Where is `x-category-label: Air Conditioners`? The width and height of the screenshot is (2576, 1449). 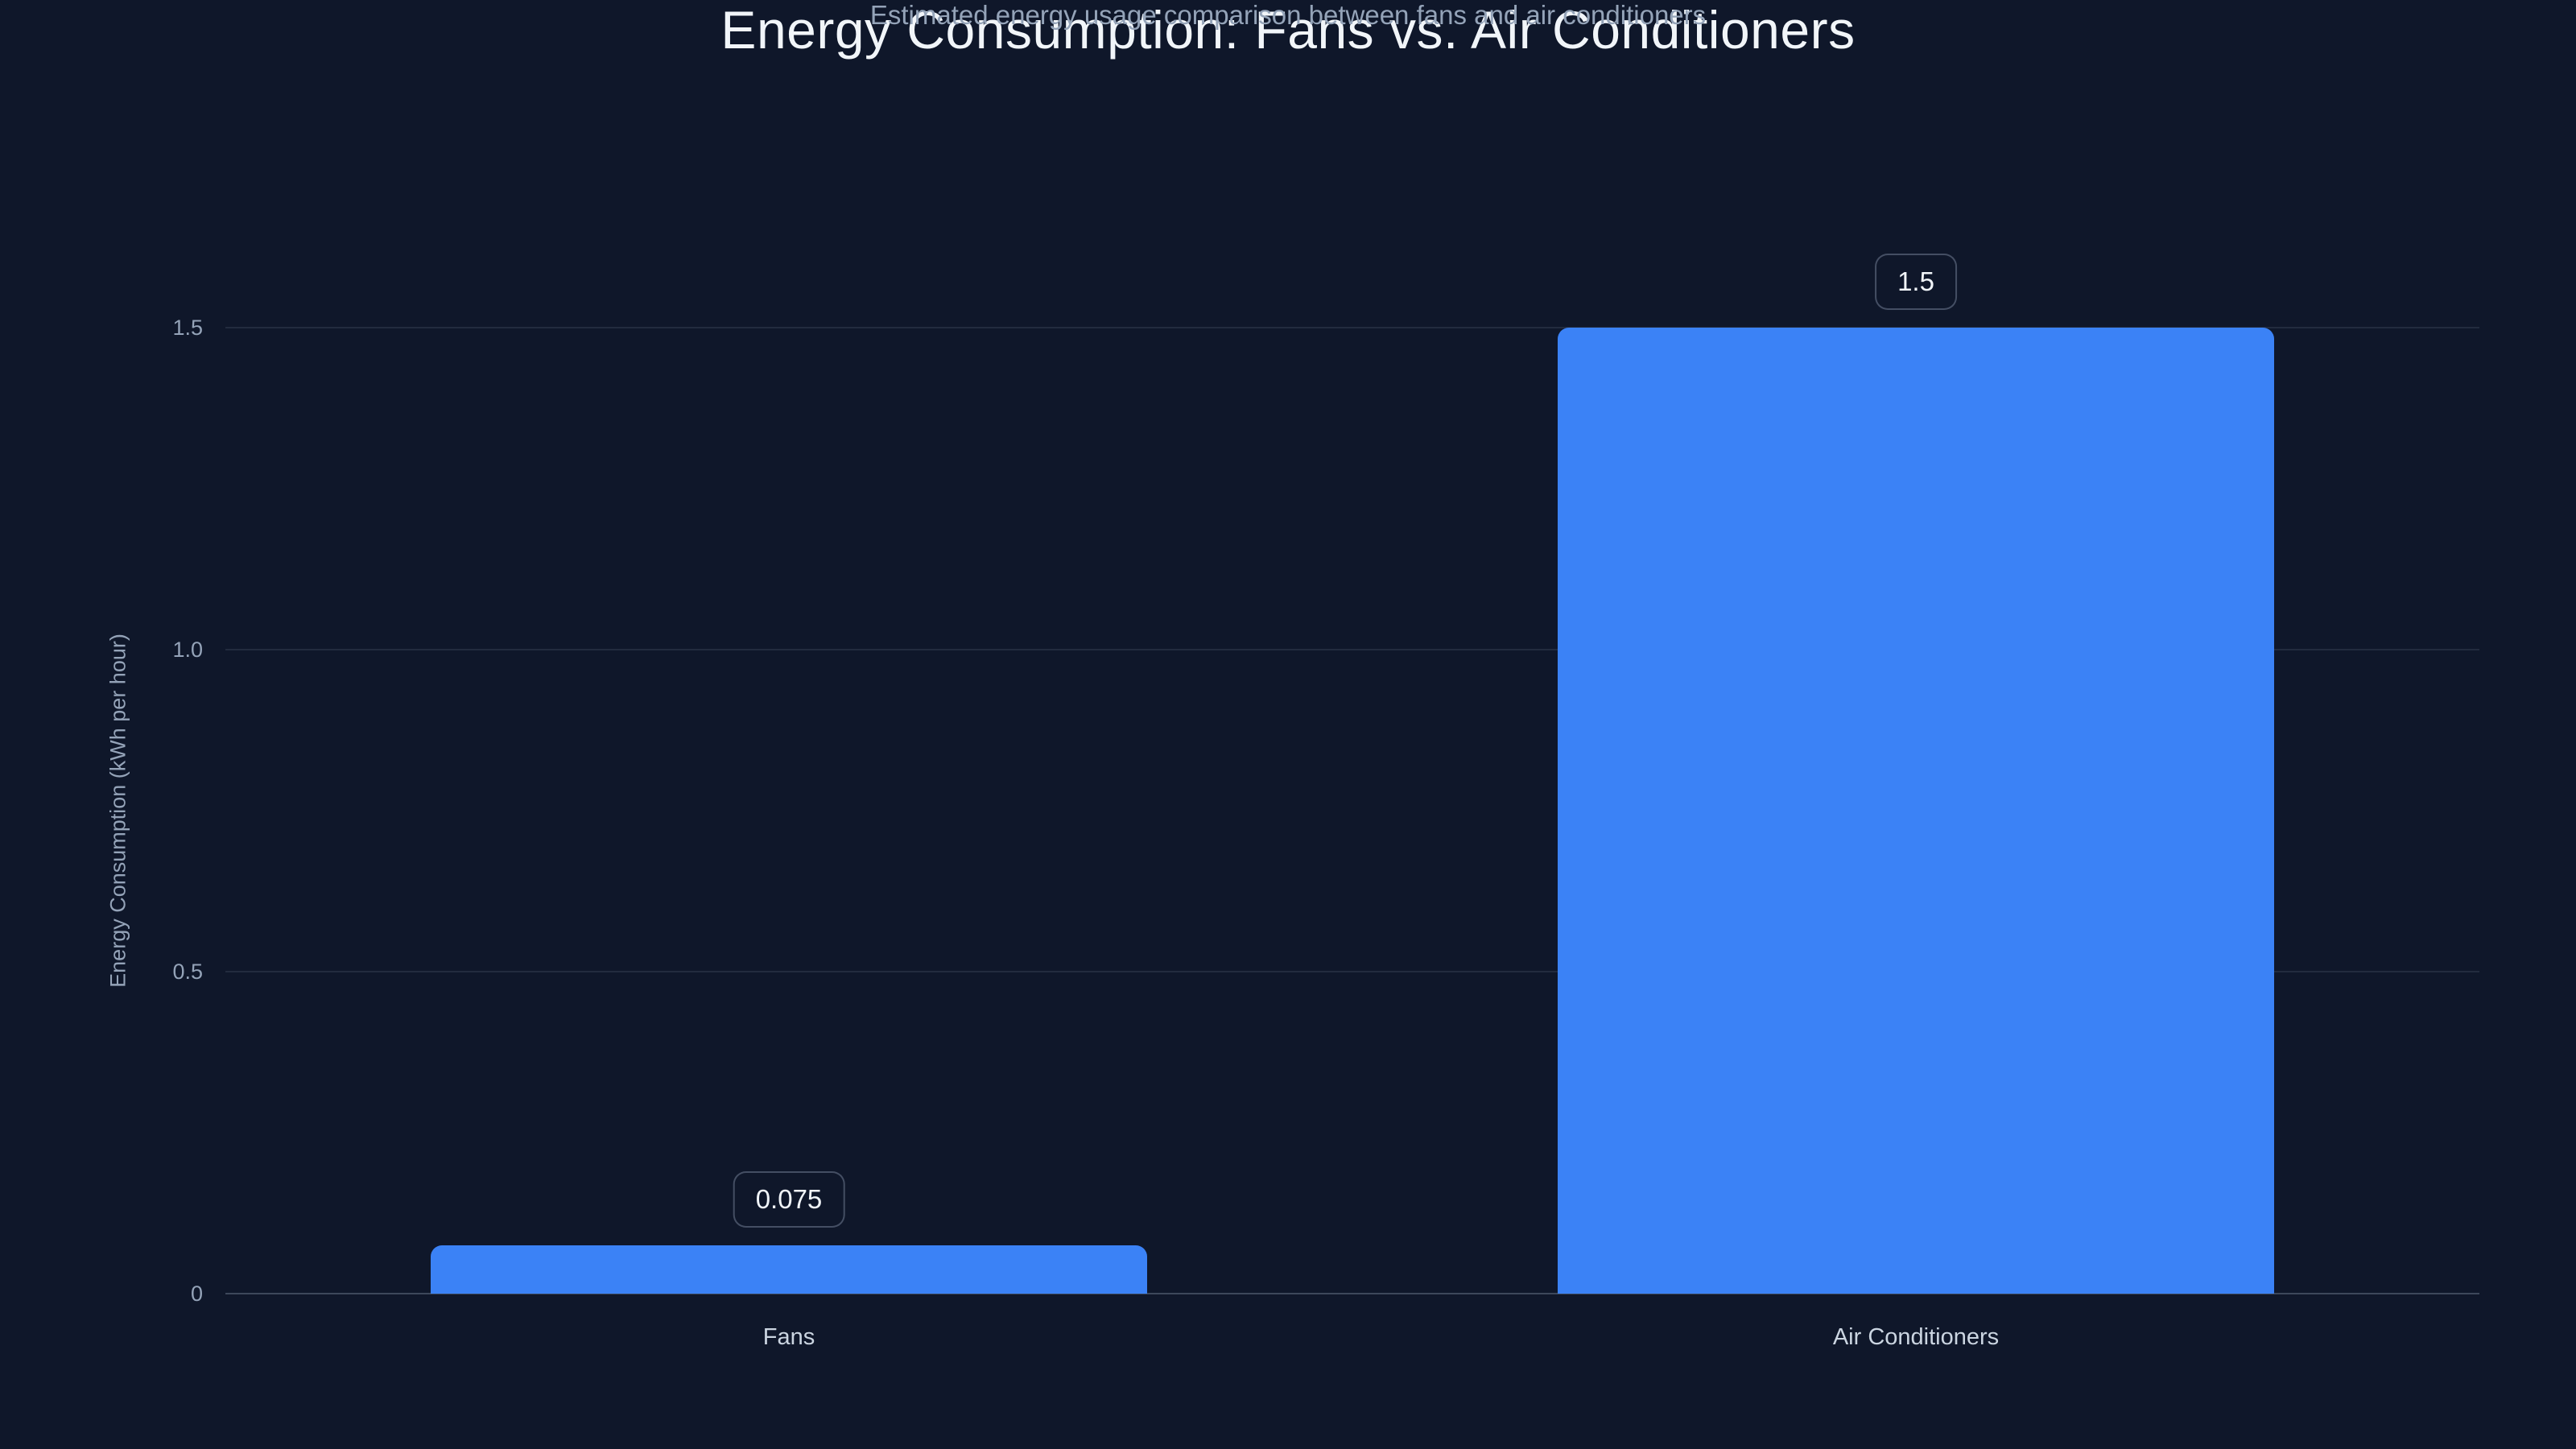 x-category-label: Air Conditioners is located at coordinates (1916, 1337).